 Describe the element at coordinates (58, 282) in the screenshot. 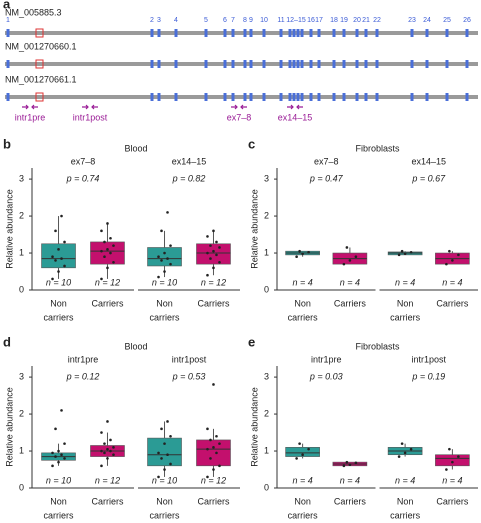

I see `n-label: n = 10` at that location.